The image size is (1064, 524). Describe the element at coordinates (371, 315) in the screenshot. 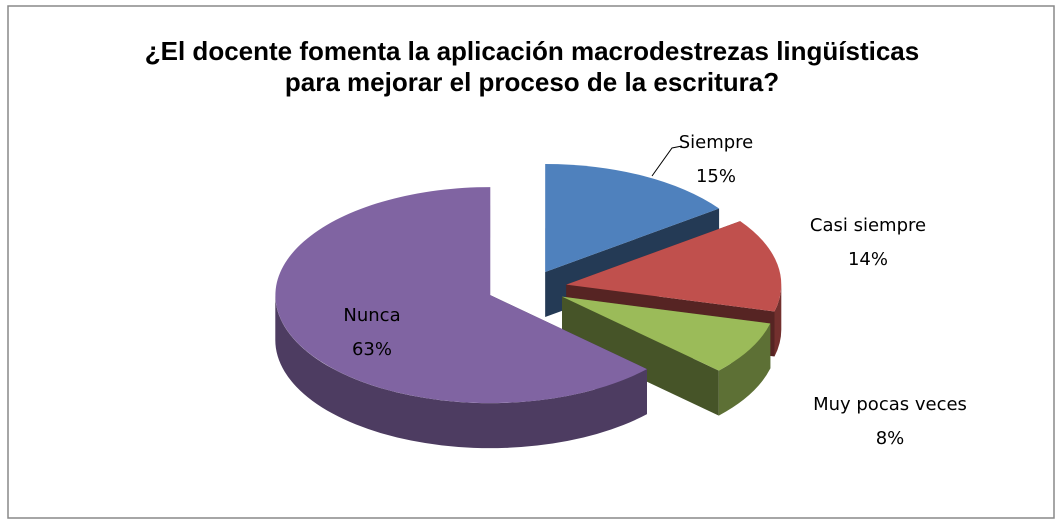

I see `slice-label: Nunca` at that location.